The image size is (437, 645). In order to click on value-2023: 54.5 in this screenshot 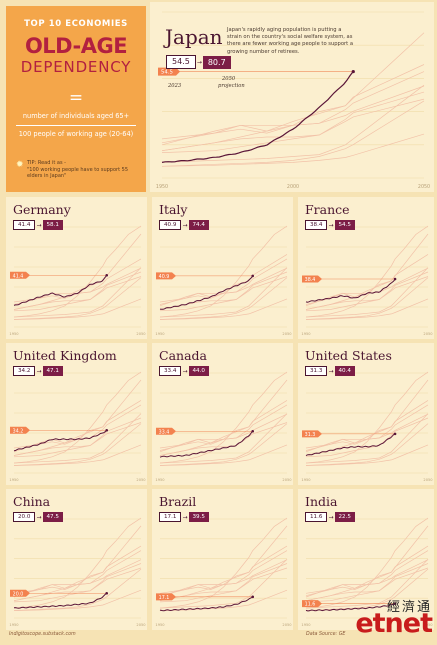, I will do `click(181, 62)`.